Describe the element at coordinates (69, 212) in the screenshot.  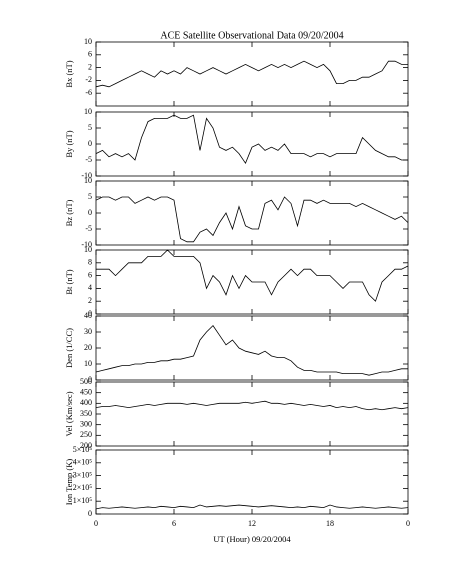
I see `y-axis-label: Bz (nT)` at that location.